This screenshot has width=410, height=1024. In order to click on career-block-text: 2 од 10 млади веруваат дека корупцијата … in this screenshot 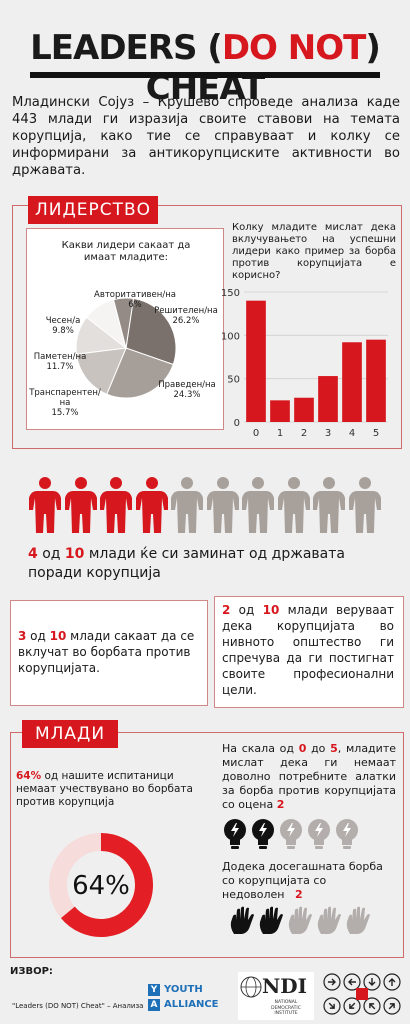, I will do `click(308, 650)`.